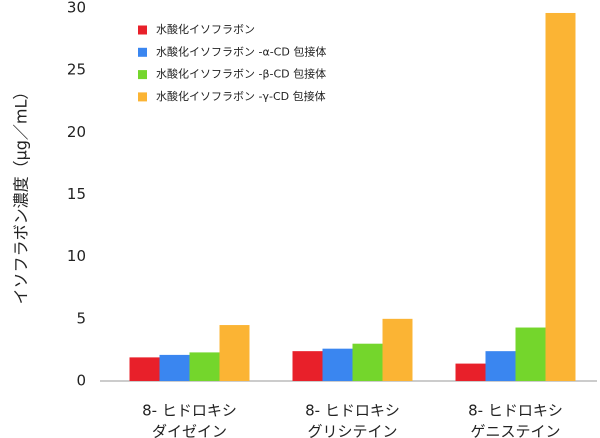 This screenshot has width=600, height=438. I want to click on legend-label: 水酸化イソフラボン, so click(205, 29).